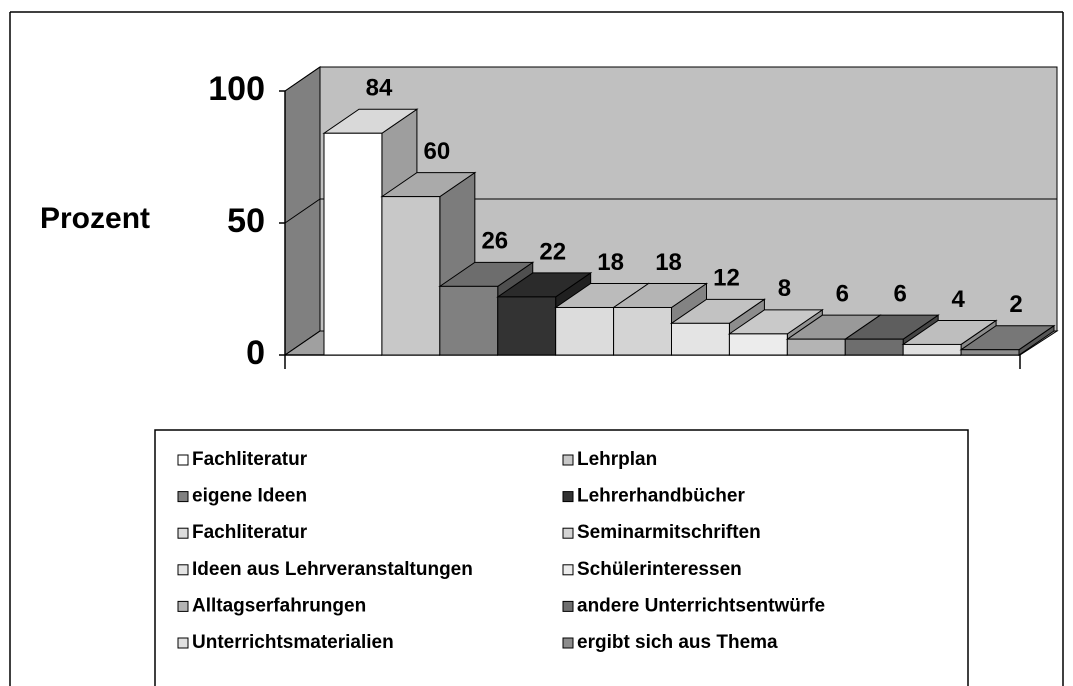 Image resolution: width=1073 pixels, height=686 pixels. What do you see at coordinates (236, 89) in the screenshot?
I see `y-tick-label: 100` at bounding box center [236, 89].